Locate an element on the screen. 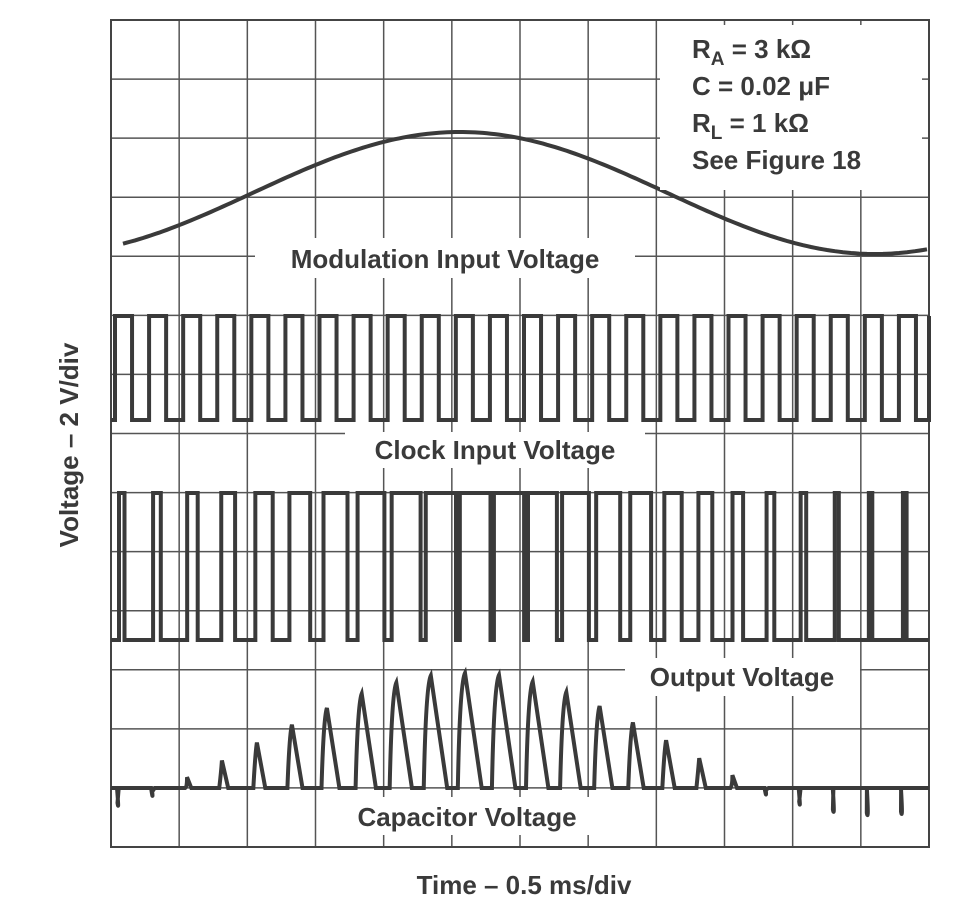  trace-label: Clock Input Voltage is located at coordinates (495, 450).